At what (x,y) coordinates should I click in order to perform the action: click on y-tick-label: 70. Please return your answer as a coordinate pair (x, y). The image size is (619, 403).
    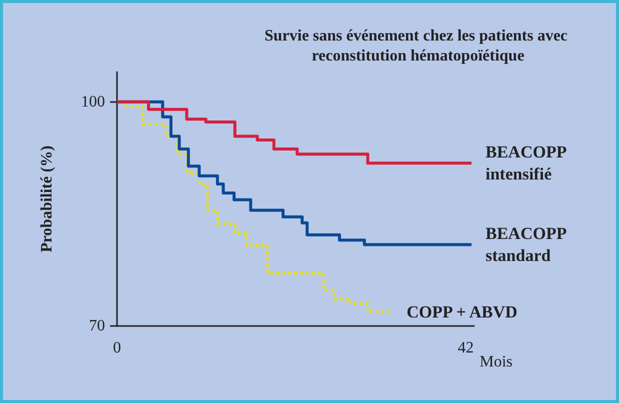
    Looking at the image, I should click on (97, 326).